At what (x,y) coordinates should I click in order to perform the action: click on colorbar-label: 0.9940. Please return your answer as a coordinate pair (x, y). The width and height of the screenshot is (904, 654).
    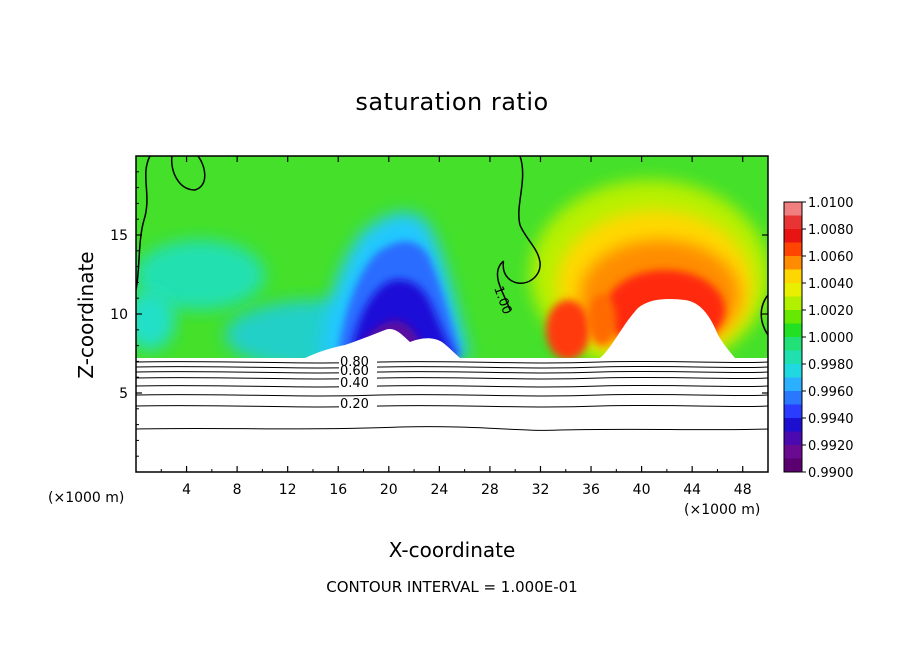
    Looking at the image, I should click on (831, 419).